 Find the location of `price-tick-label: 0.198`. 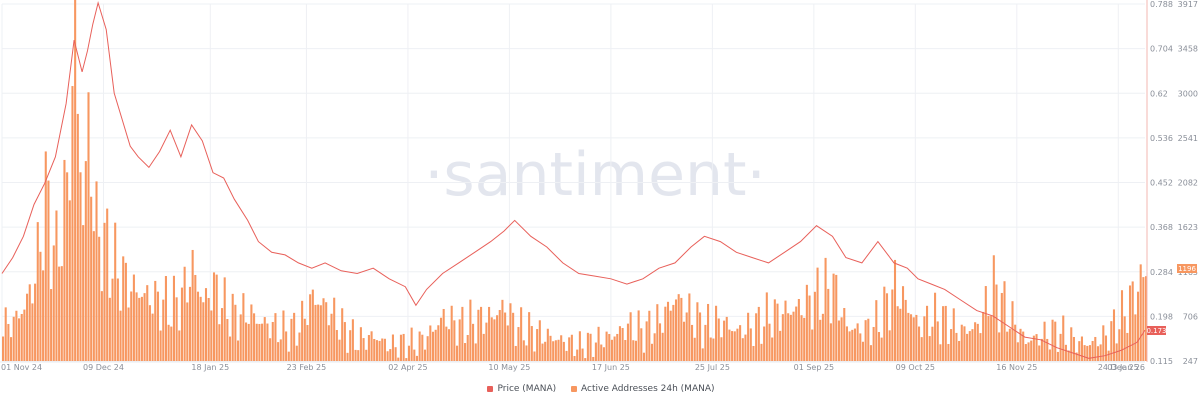

price-tick-label: 0.198 is located at coordinates (1161, 316).